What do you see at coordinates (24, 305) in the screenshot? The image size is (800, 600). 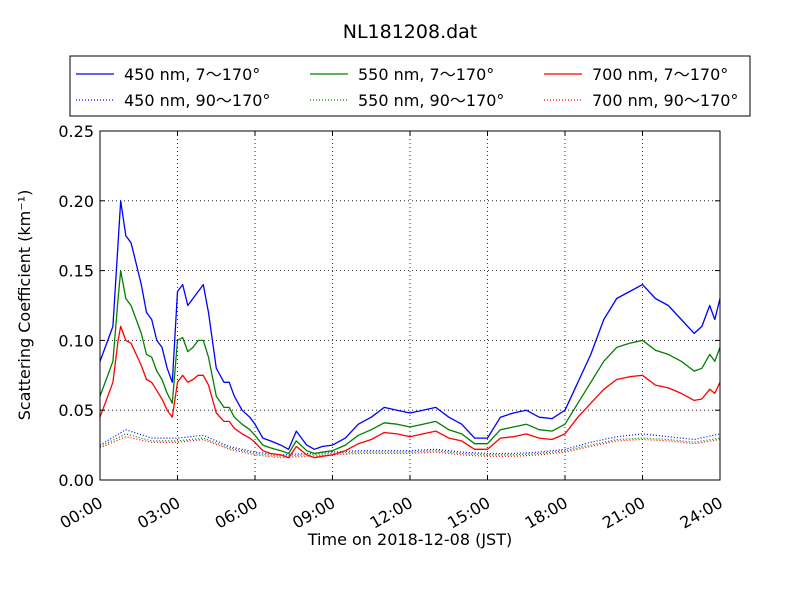 I see `y-axis-label: Scattering Coefficient (km⁻¹)` at bounding box center [24, 305].